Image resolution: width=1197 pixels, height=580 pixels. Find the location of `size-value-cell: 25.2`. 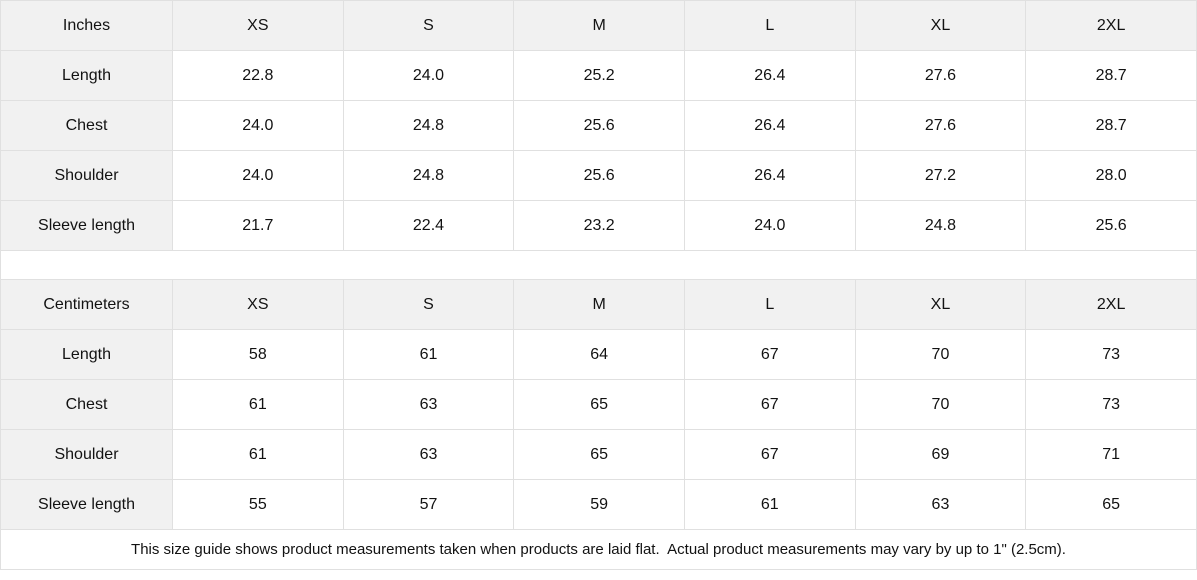

size-value-cell: 25.2 is located at coordinates (599, 75).